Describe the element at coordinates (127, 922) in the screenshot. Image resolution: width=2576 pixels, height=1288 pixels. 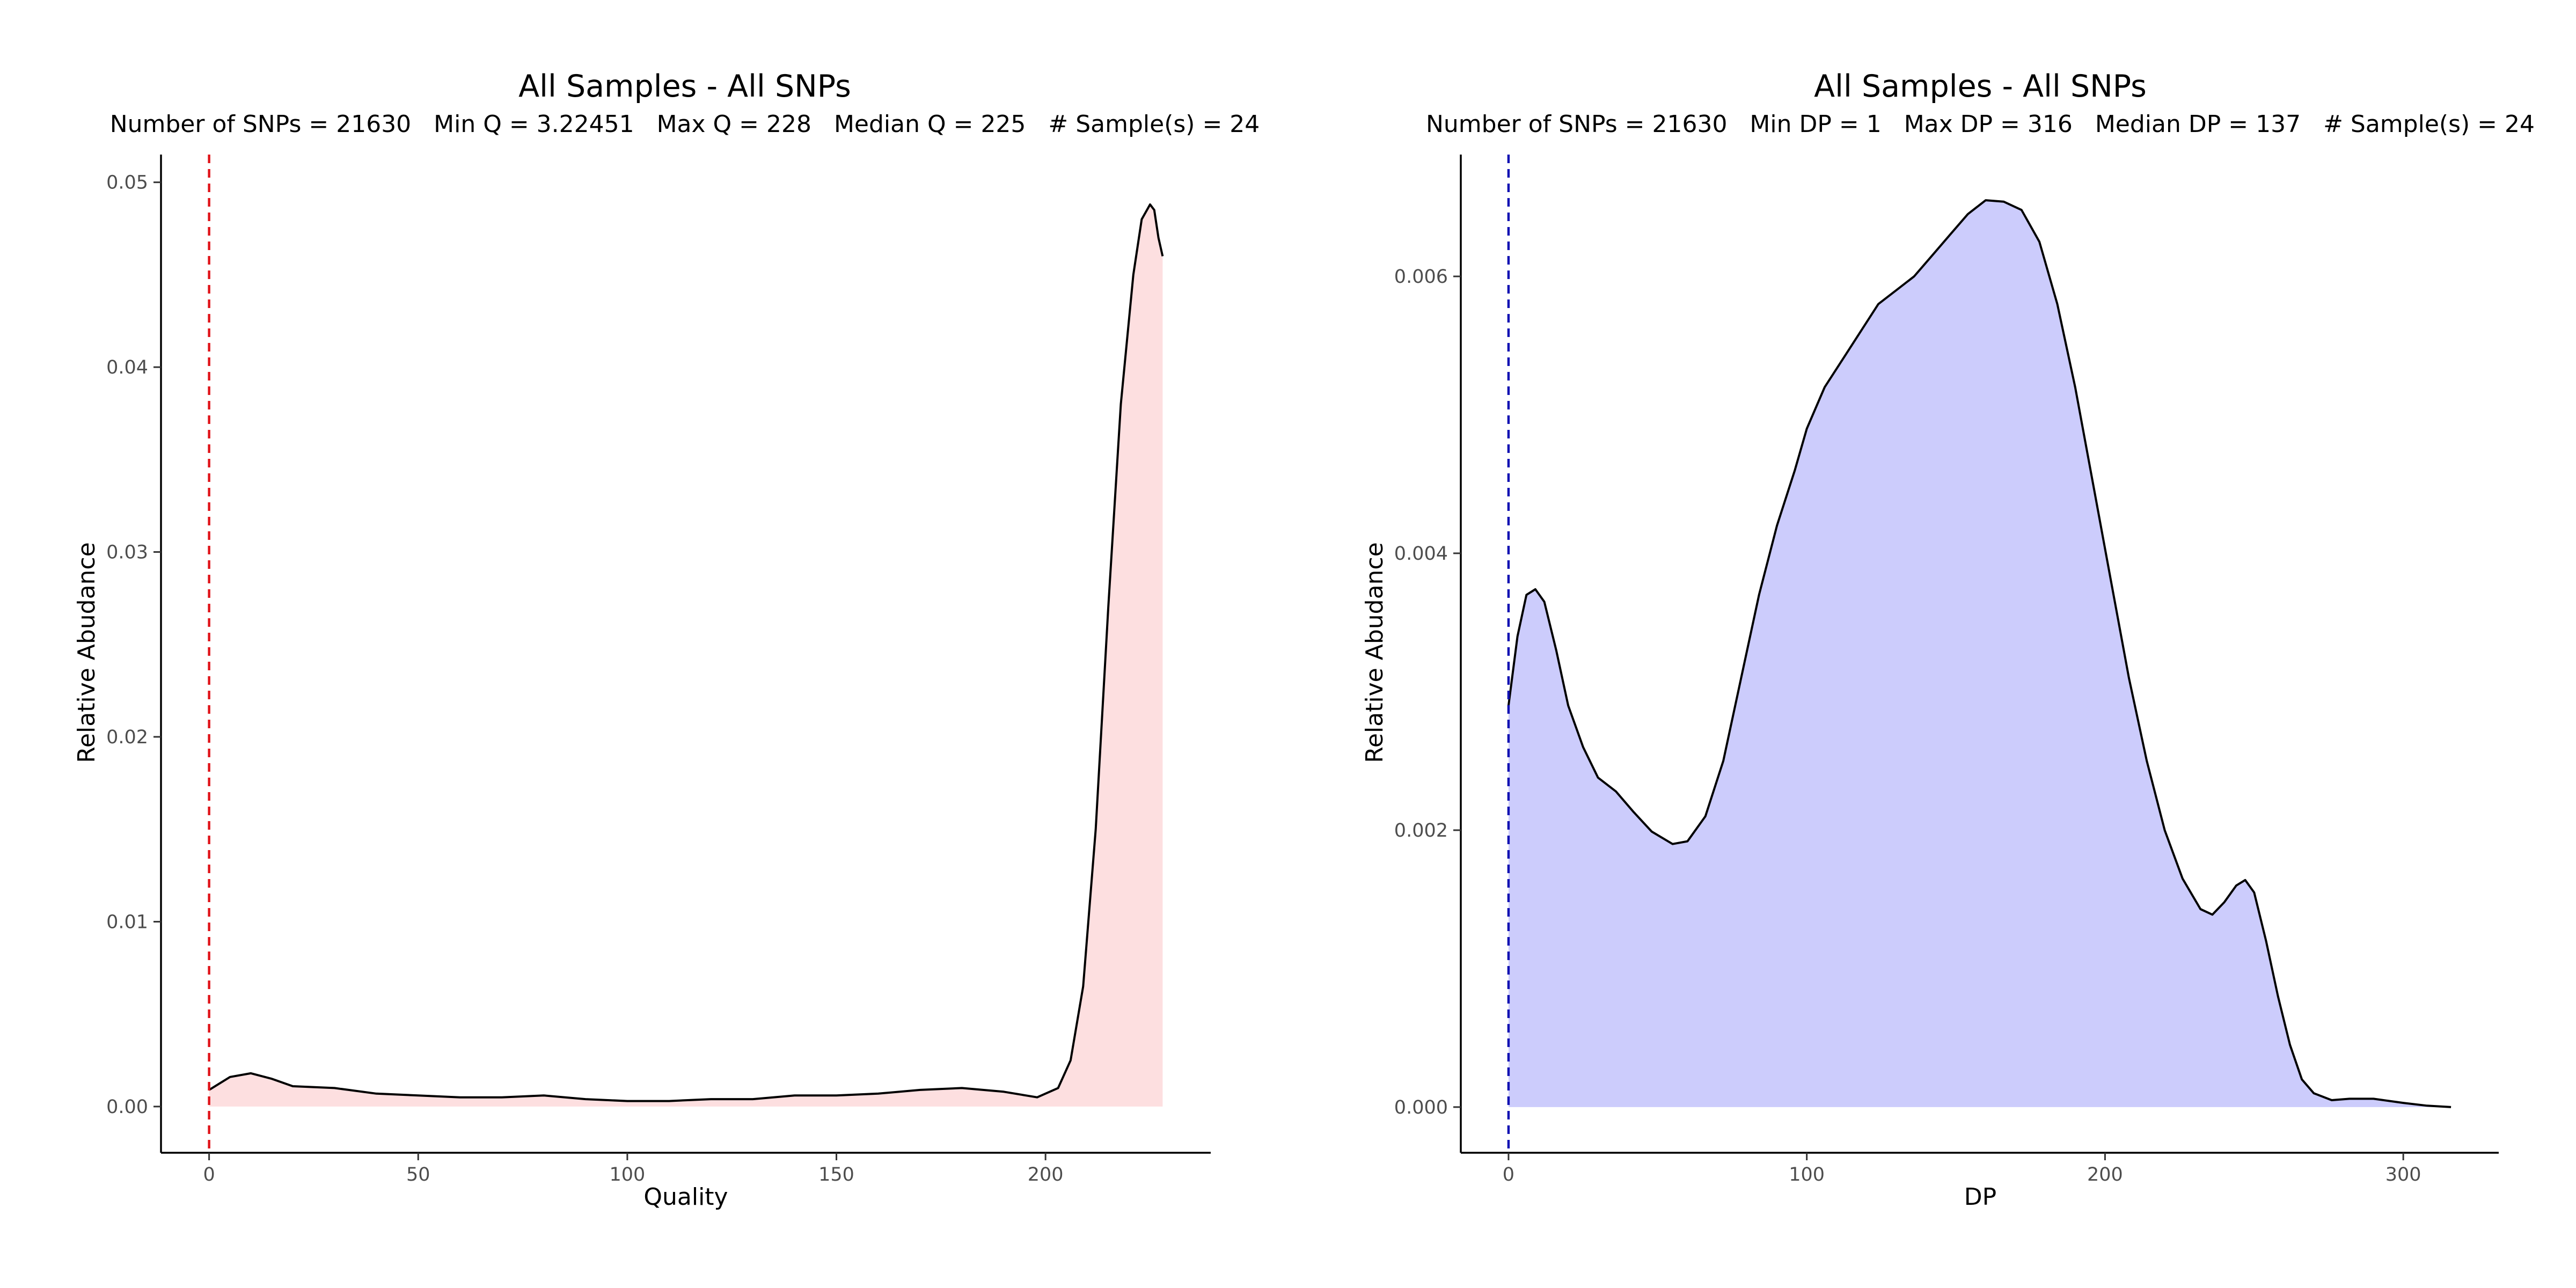
I see `y-tick-label: 0.01` at that location.